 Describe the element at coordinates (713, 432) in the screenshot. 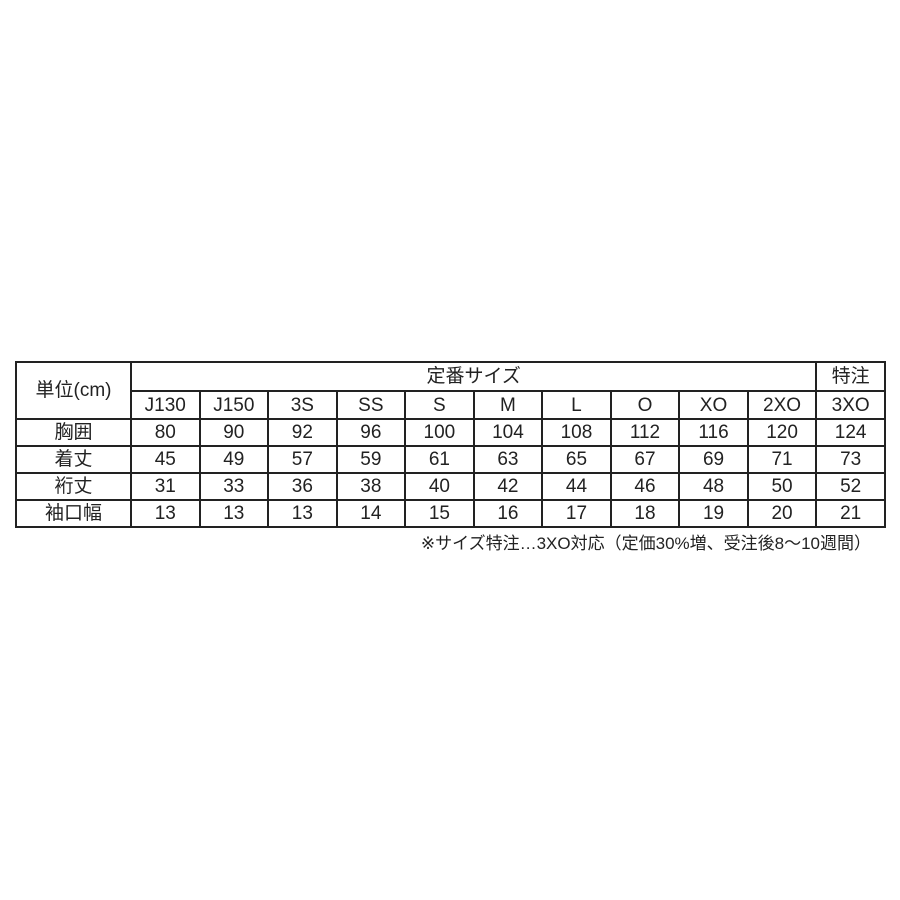

I see `measurement-value-cell: 116` at that location.